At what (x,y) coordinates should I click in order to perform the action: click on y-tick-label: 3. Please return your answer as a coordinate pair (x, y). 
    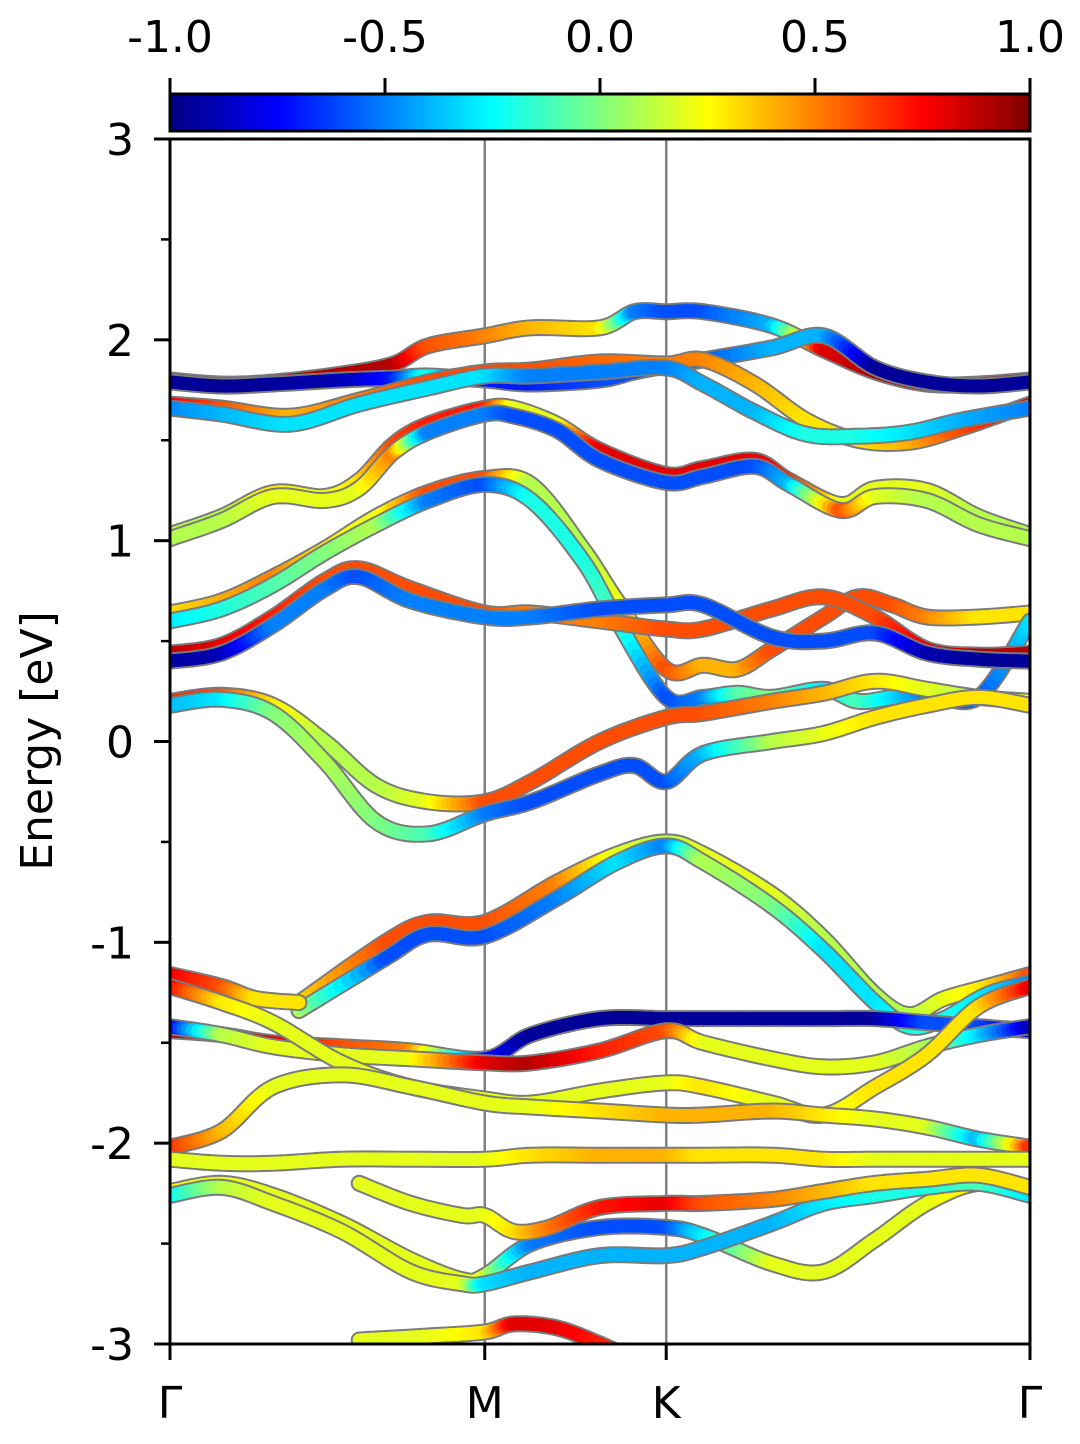
    Looking at the image, I should click on (120, 140).